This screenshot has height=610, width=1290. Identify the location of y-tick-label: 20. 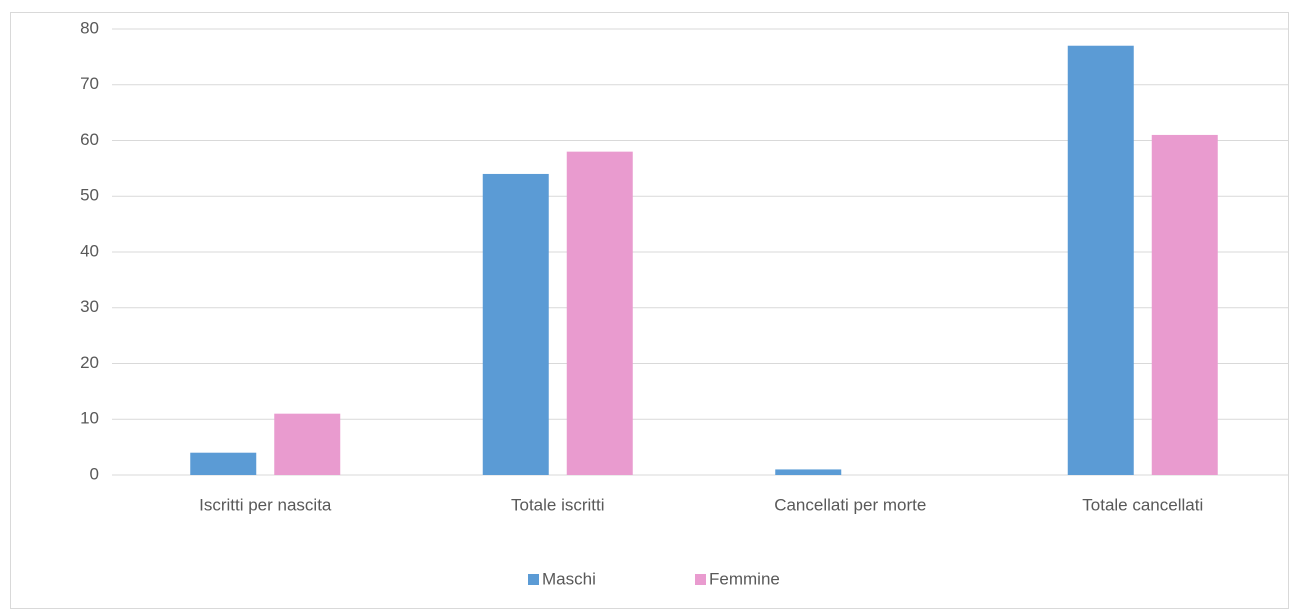
(89, 362).